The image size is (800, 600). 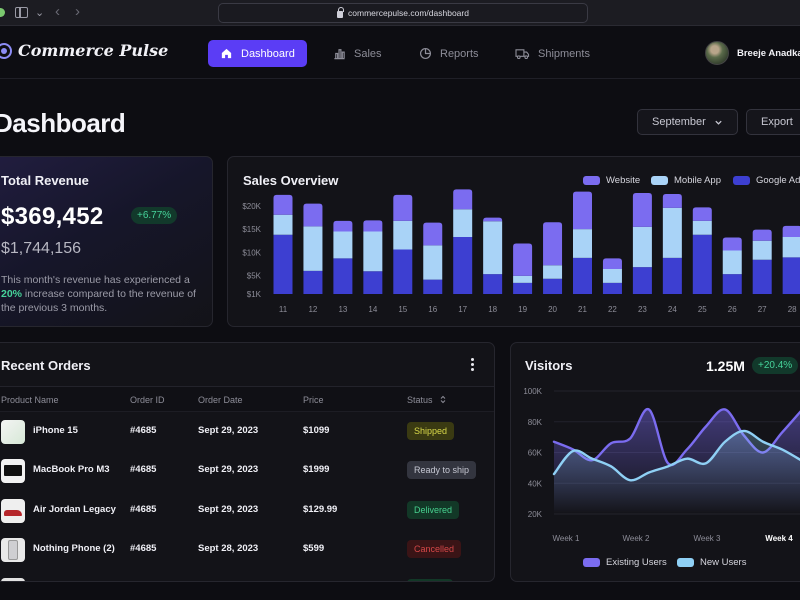 I want to click on x-tick-label: 12, so click(x=312, y=309).